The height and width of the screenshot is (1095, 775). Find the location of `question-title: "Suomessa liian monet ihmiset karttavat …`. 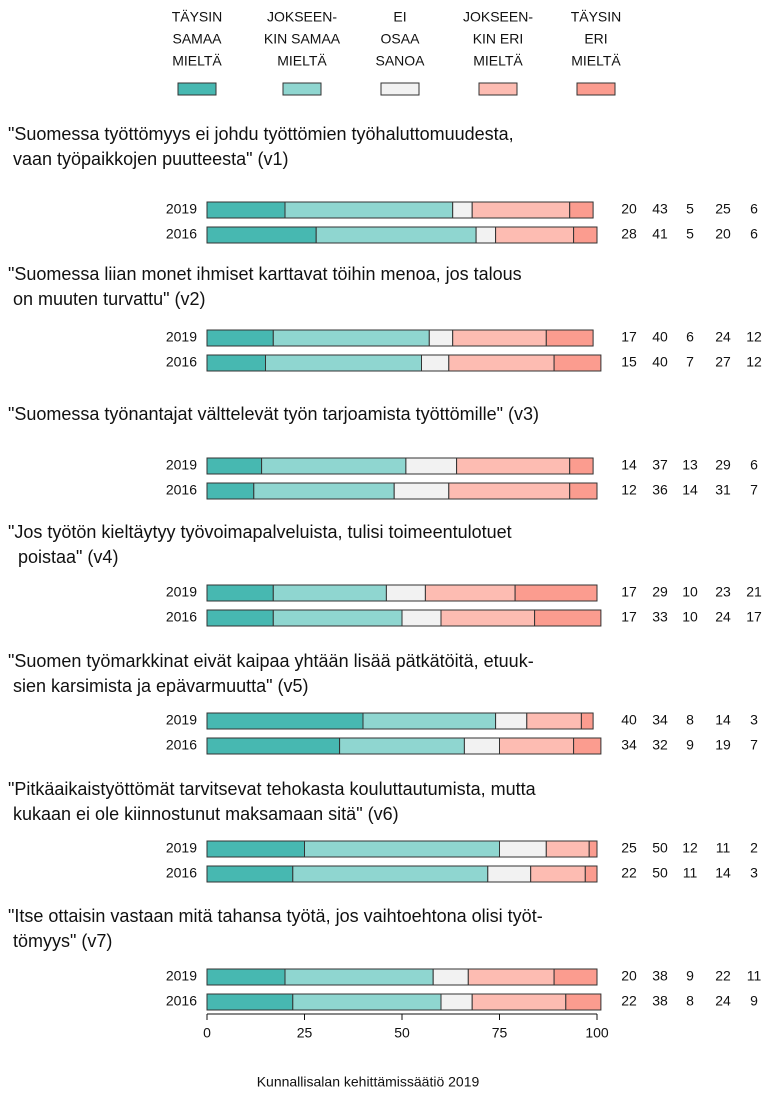

question-title: "Suomessa liian monet ihmiset karttavat … is located at coordinates (265, 274).